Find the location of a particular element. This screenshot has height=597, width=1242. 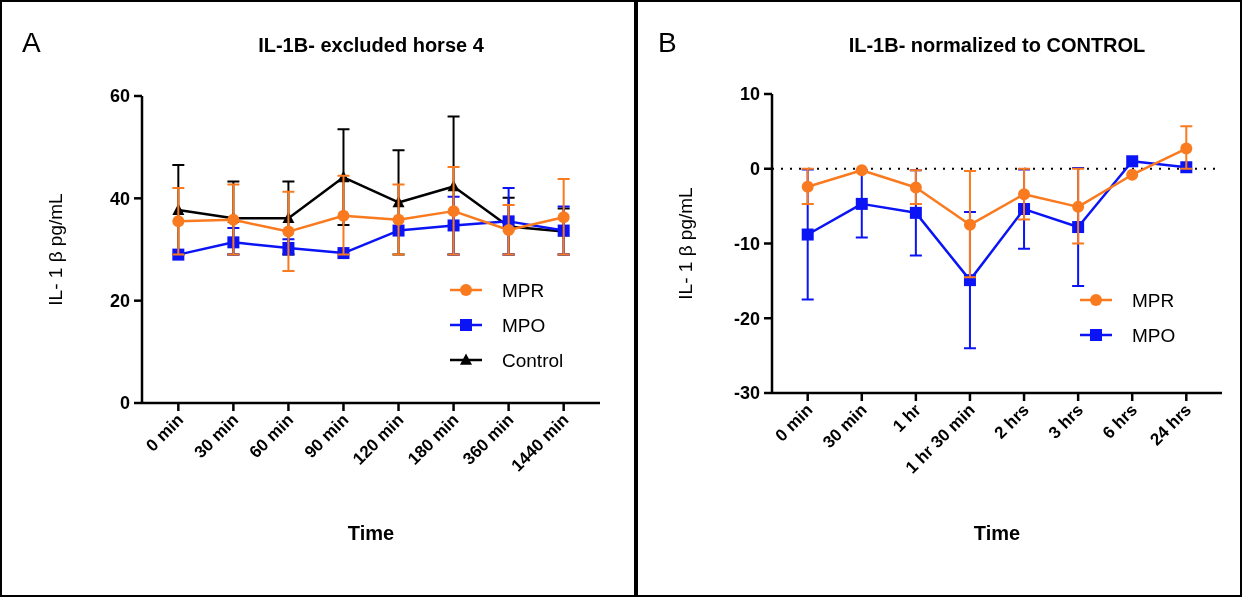

chart-title: IL-1B- excluded horse 4 is located at coordinates (371, 45).